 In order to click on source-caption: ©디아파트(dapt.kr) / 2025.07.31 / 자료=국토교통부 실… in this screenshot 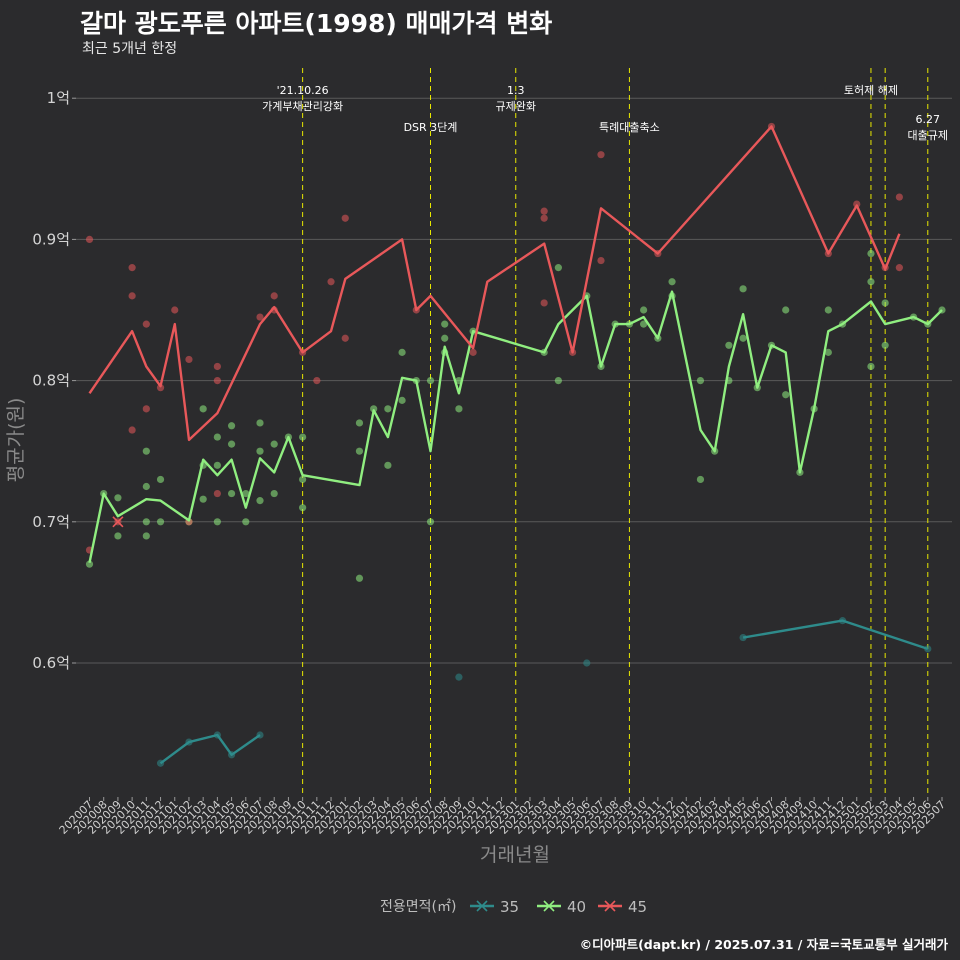, I will do `click(763, 944)`.